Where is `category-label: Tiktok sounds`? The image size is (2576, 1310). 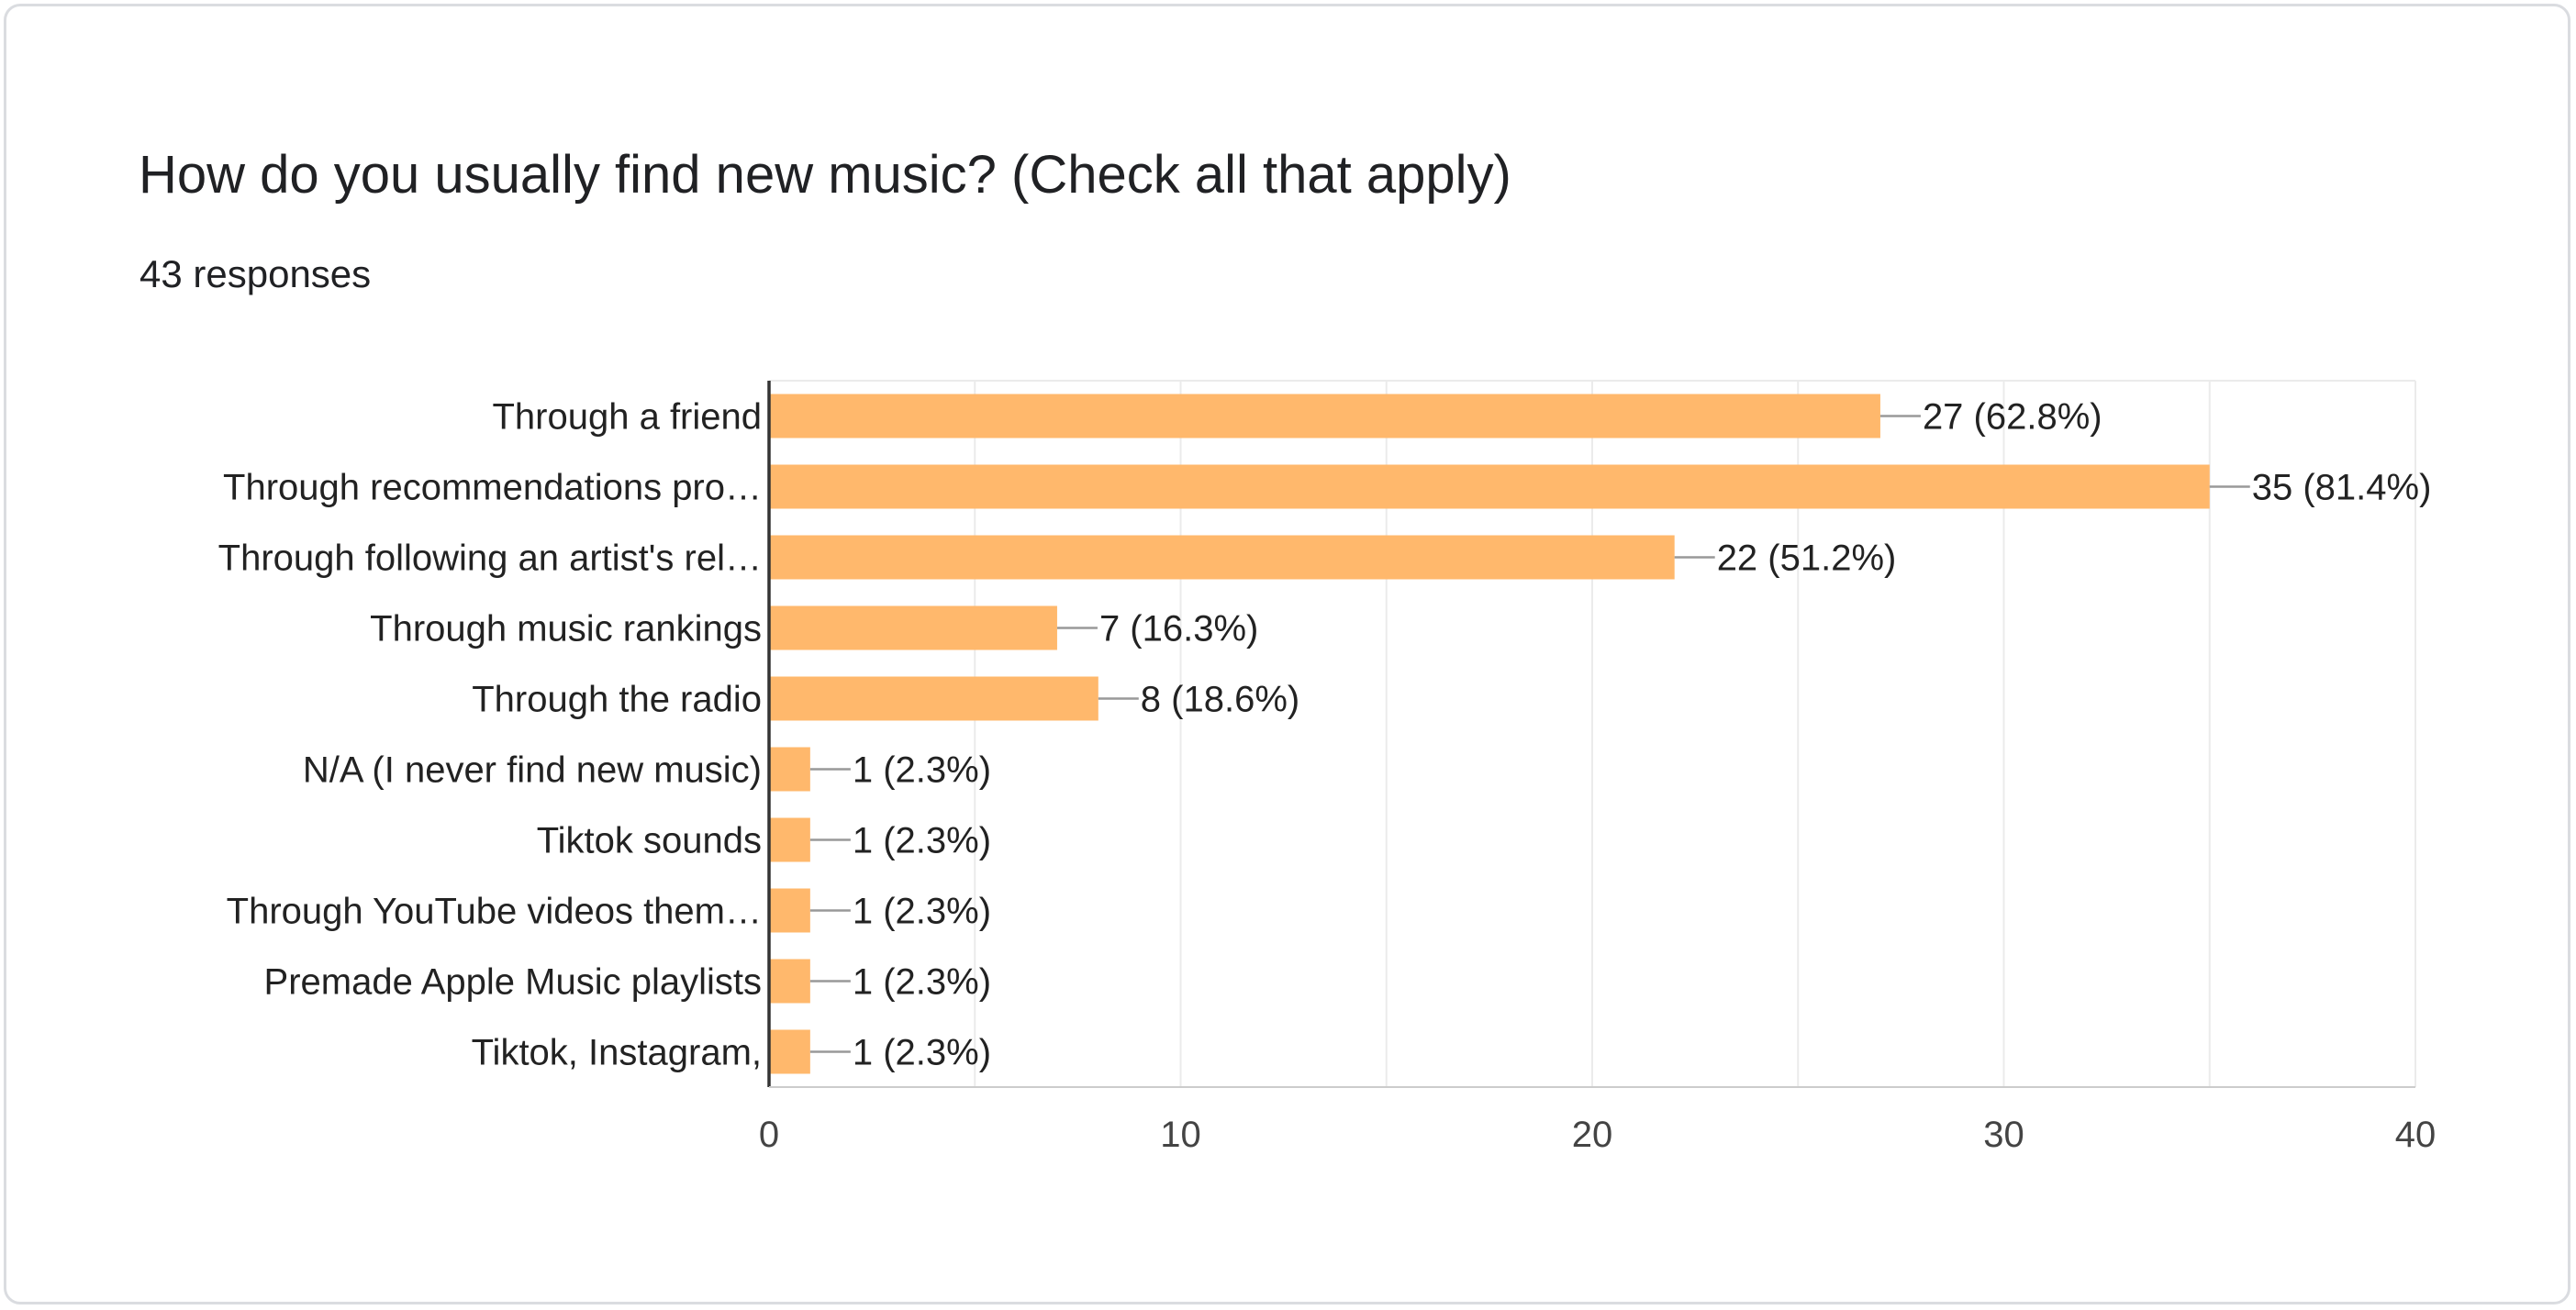 category-label: Tiktok sounds is located at coordinates (649, 841).